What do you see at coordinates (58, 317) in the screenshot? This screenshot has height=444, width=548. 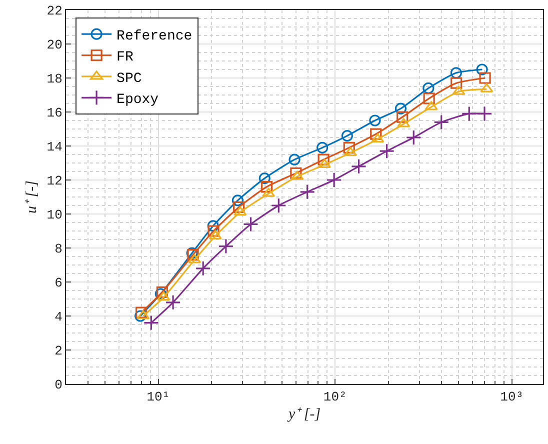 I see `y-tick-label: 4` at bounding box center [58, 317].